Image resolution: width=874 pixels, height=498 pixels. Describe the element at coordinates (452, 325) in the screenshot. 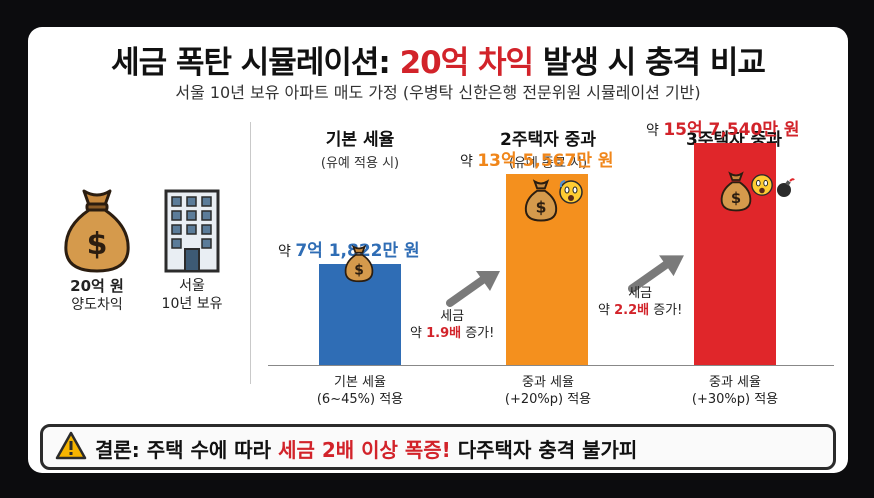

I see `increase-label-1: 세금 약 1.9배 증가!` at that location.